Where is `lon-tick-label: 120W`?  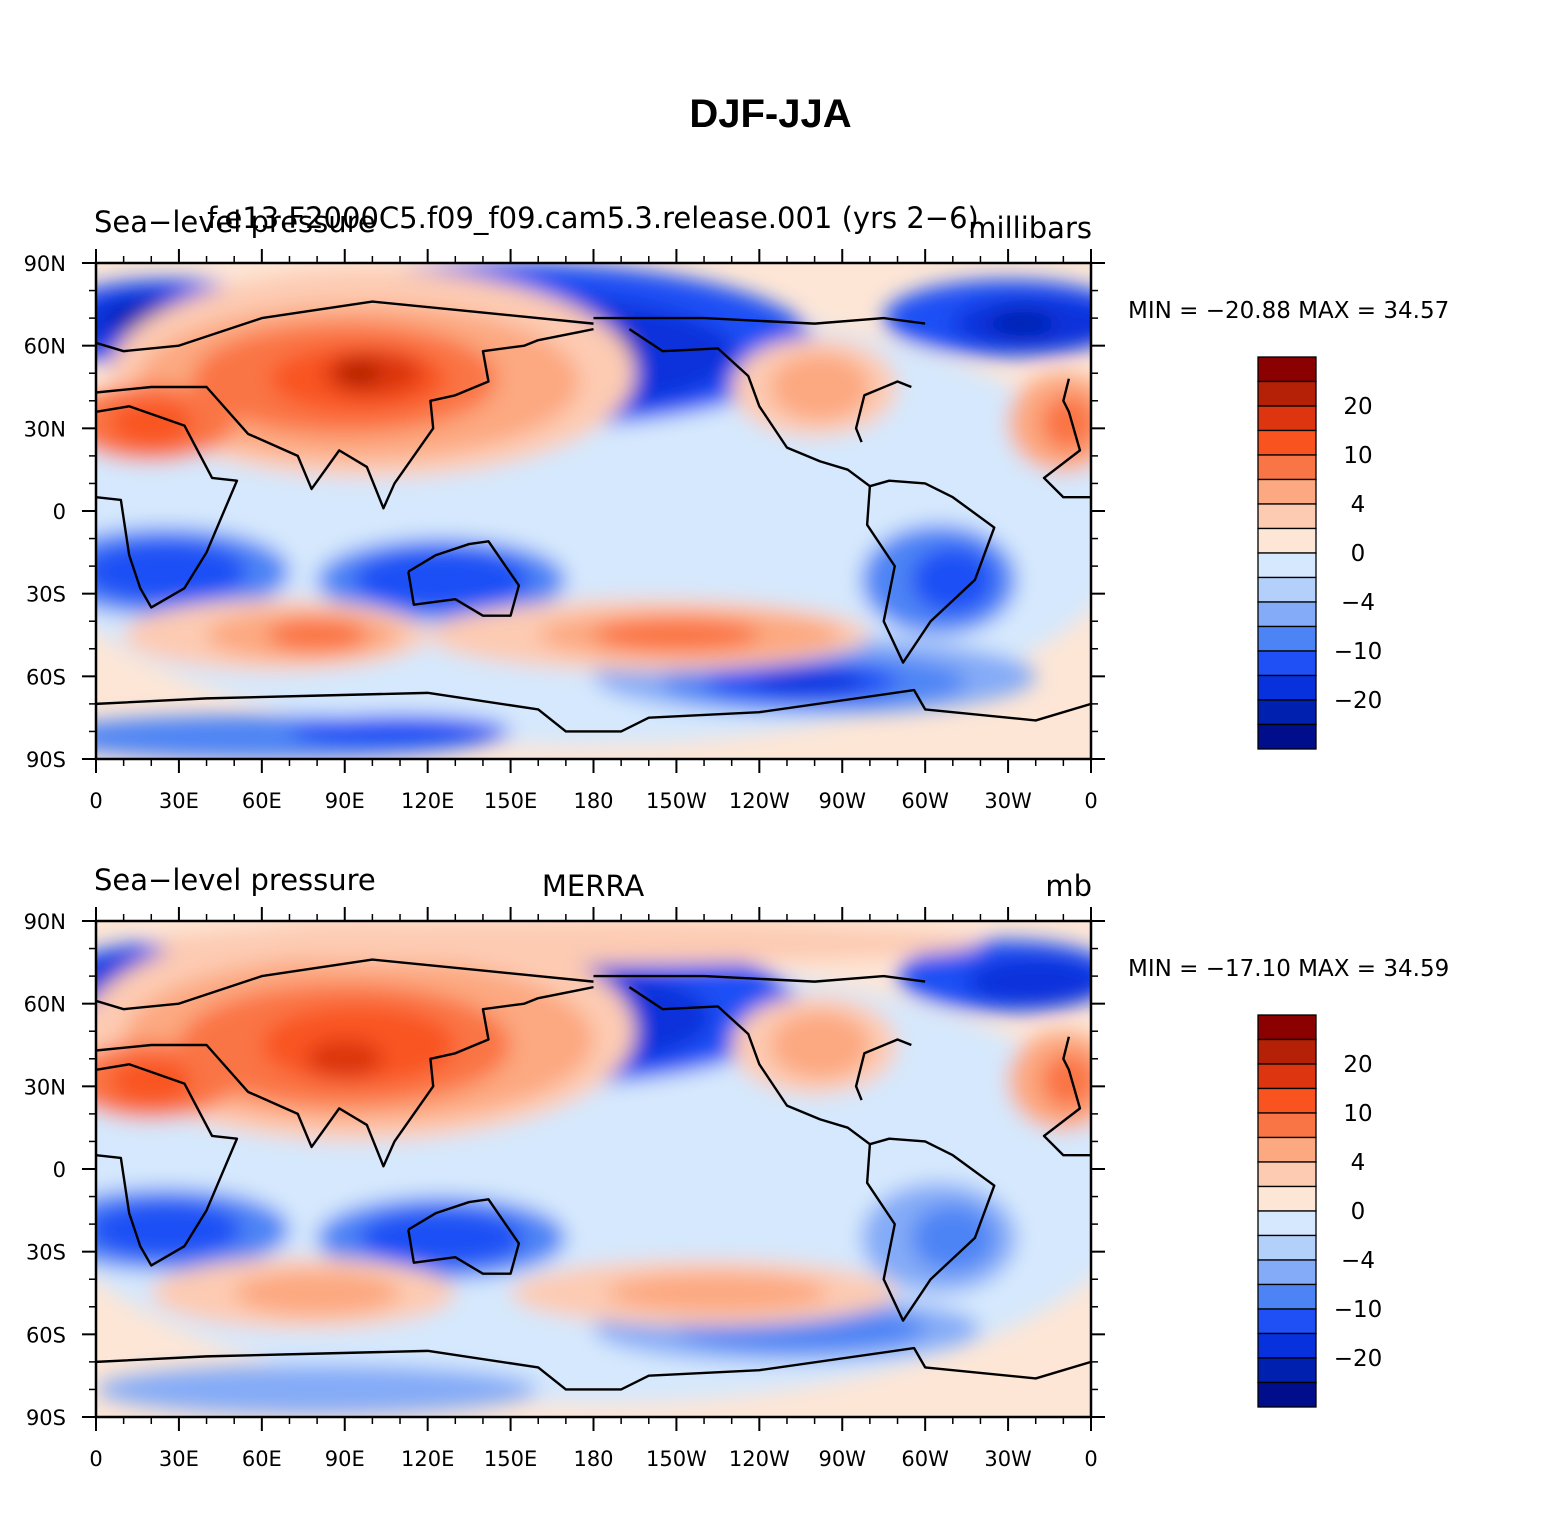 lon-tick-label: 120W is located at coordinates (759, 801).